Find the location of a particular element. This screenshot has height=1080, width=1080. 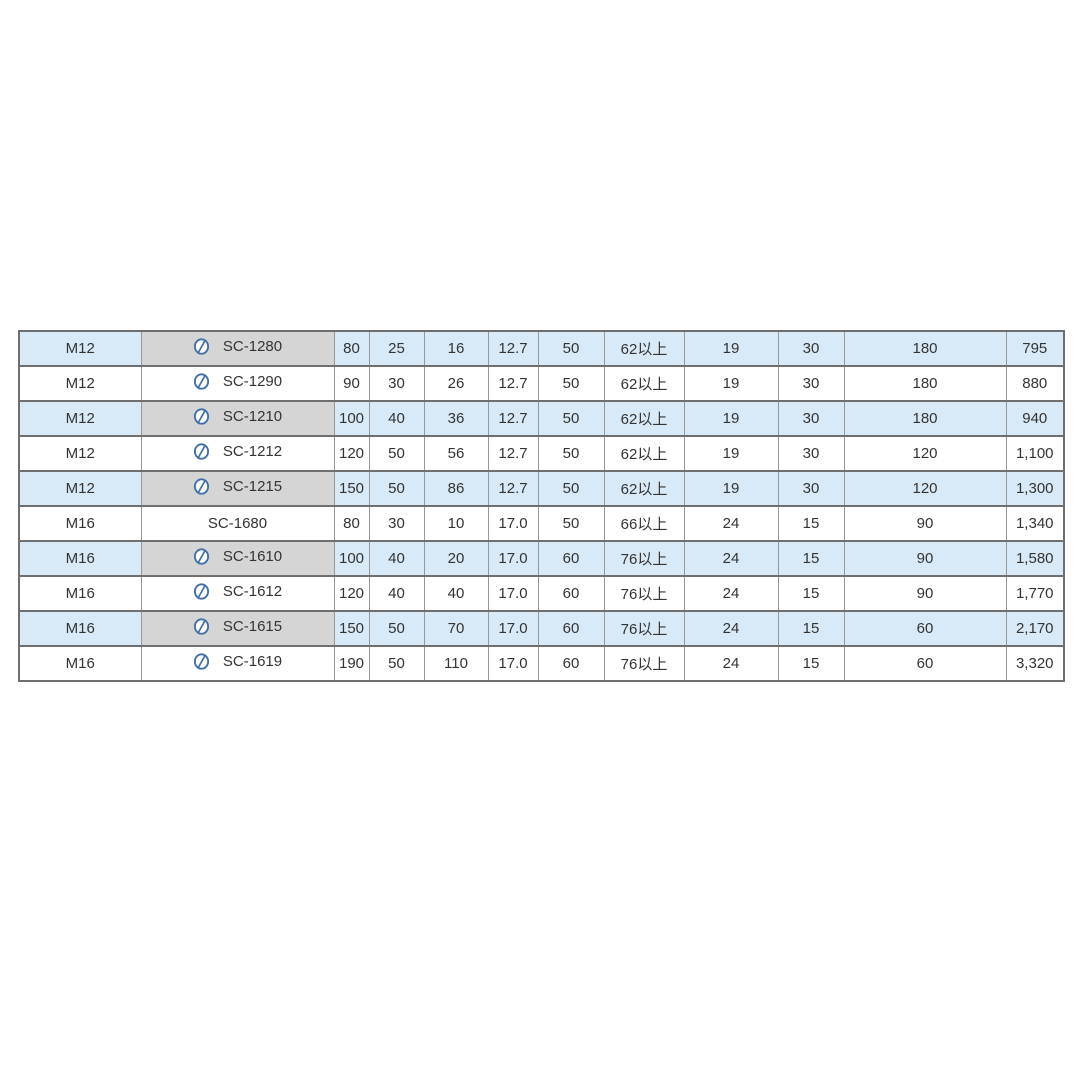

model-cell-content: SC-1615 is located at coordinates (237, 626).